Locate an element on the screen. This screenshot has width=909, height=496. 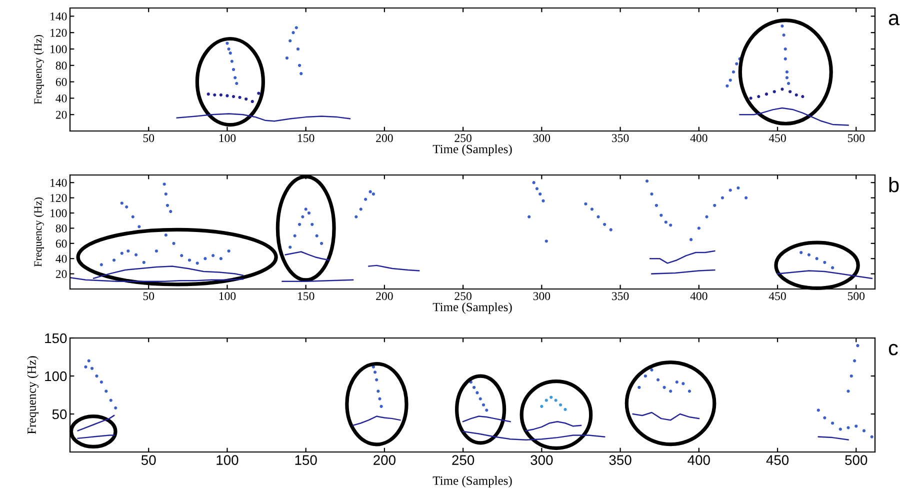
y-tick-label: 50 is located at coordinates (59, 414).